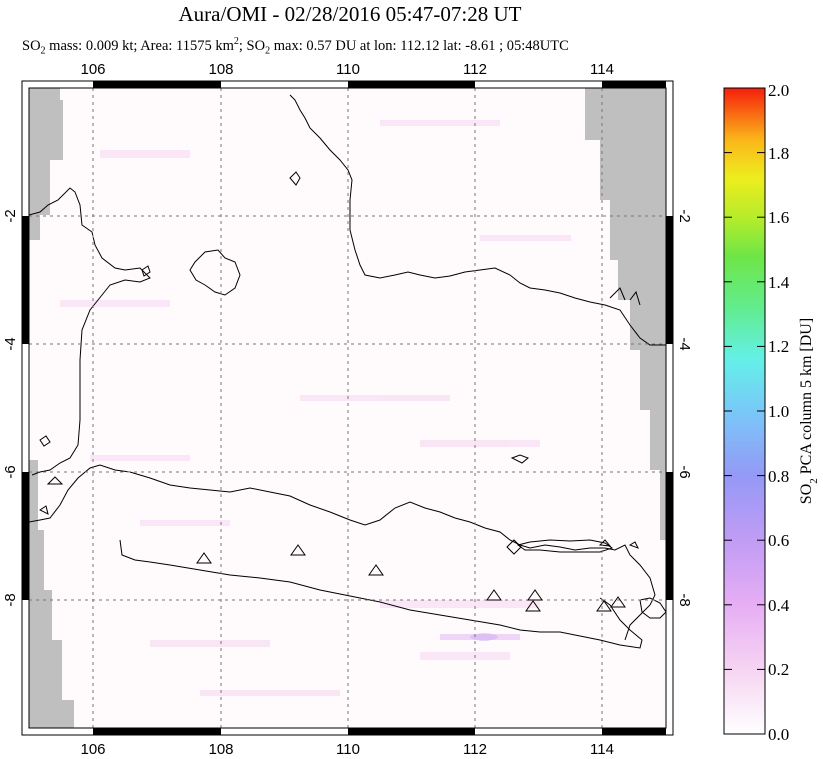  I want to click on lat-labels-right: -2 -4 -6 -8, so click(684, 407).